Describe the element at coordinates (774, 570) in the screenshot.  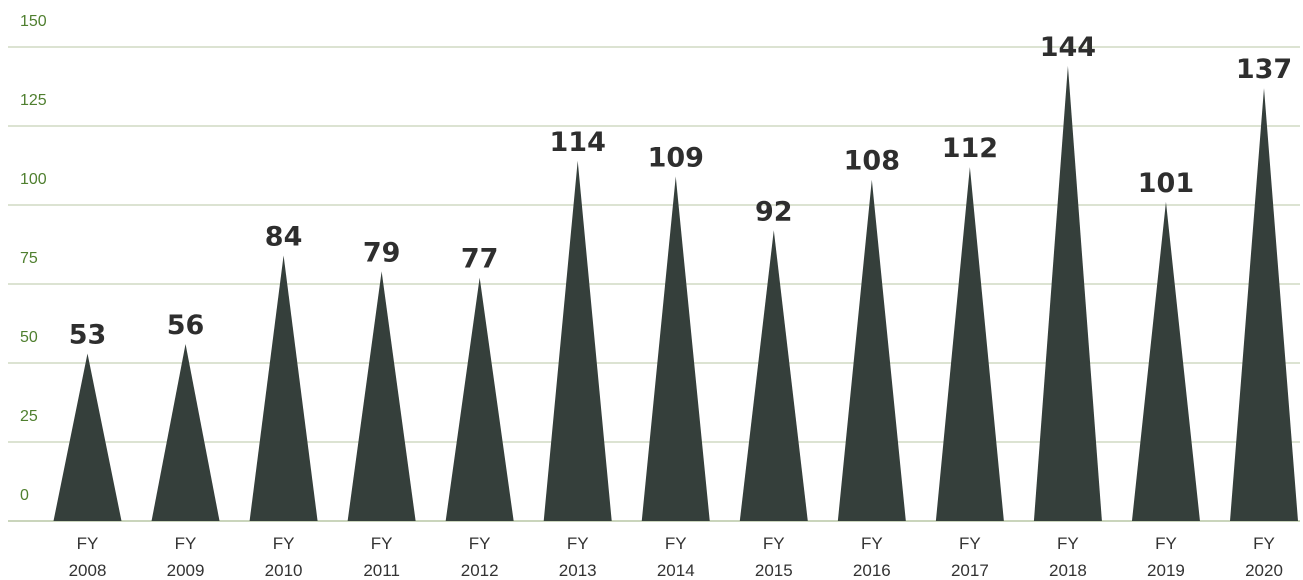
I see `x-tick-label: 2015` at that location.